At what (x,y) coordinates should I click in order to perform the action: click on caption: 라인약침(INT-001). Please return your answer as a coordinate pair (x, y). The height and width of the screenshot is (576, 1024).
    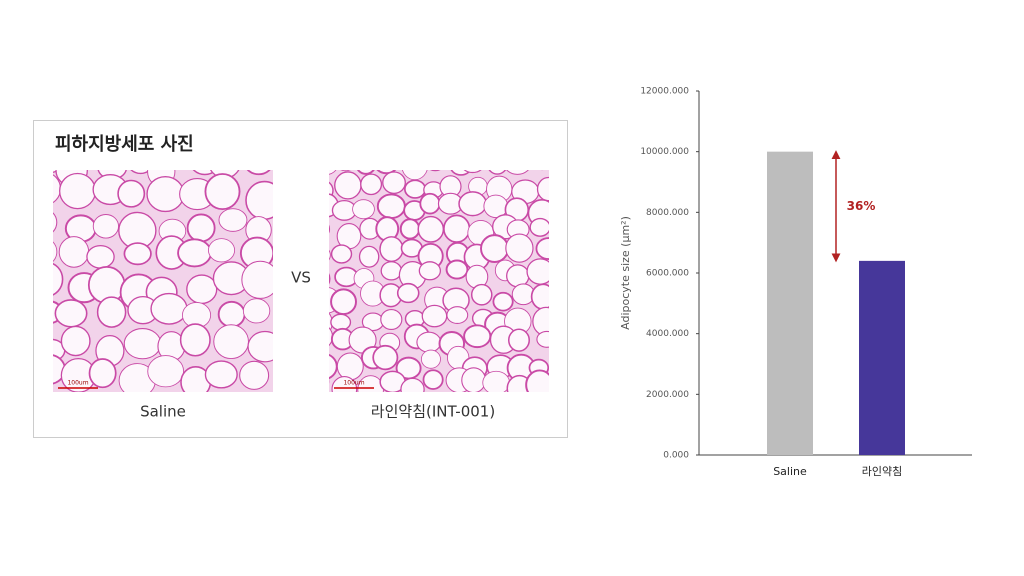
    Looking at the image, I should click on (433, 412).